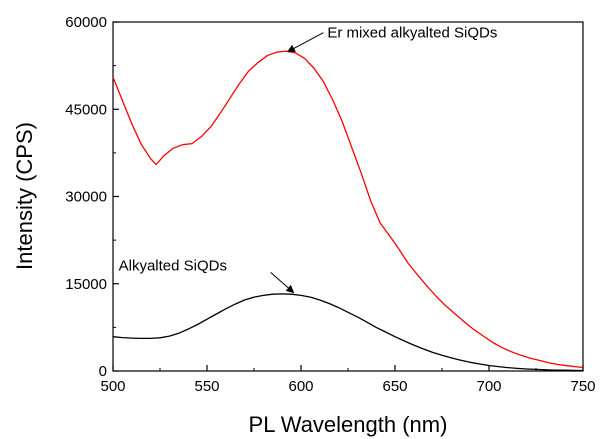 This screenshot has width=603, height=439. I want to click on x-axis-ticks: 500 550 600 650 700 750, so click(348, 380).